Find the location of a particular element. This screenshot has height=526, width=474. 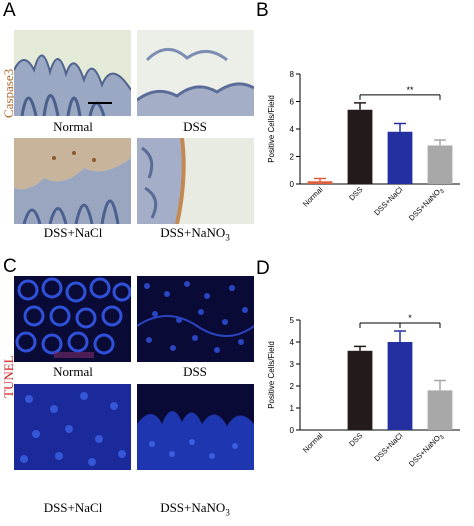

y-tick-label: 1 is located at coordinates (292, 408).